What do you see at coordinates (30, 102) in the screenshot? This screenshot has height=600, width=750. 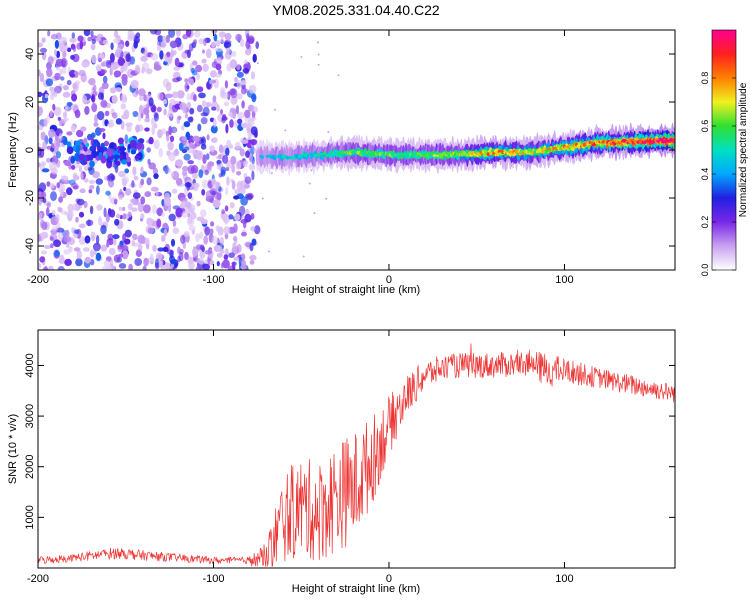 I see `spectrogram-ytick-label: 20` at bounding box center [30, 102].